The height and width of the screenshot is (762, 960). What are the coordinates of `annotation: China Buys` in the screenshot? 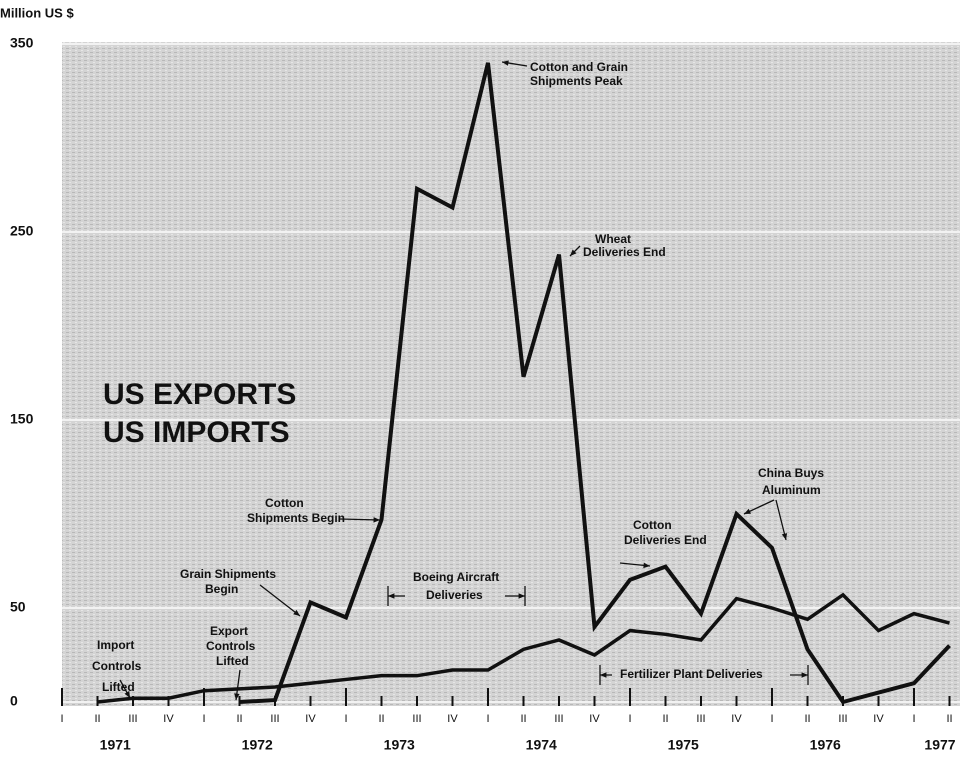 It's located at (791, 473).